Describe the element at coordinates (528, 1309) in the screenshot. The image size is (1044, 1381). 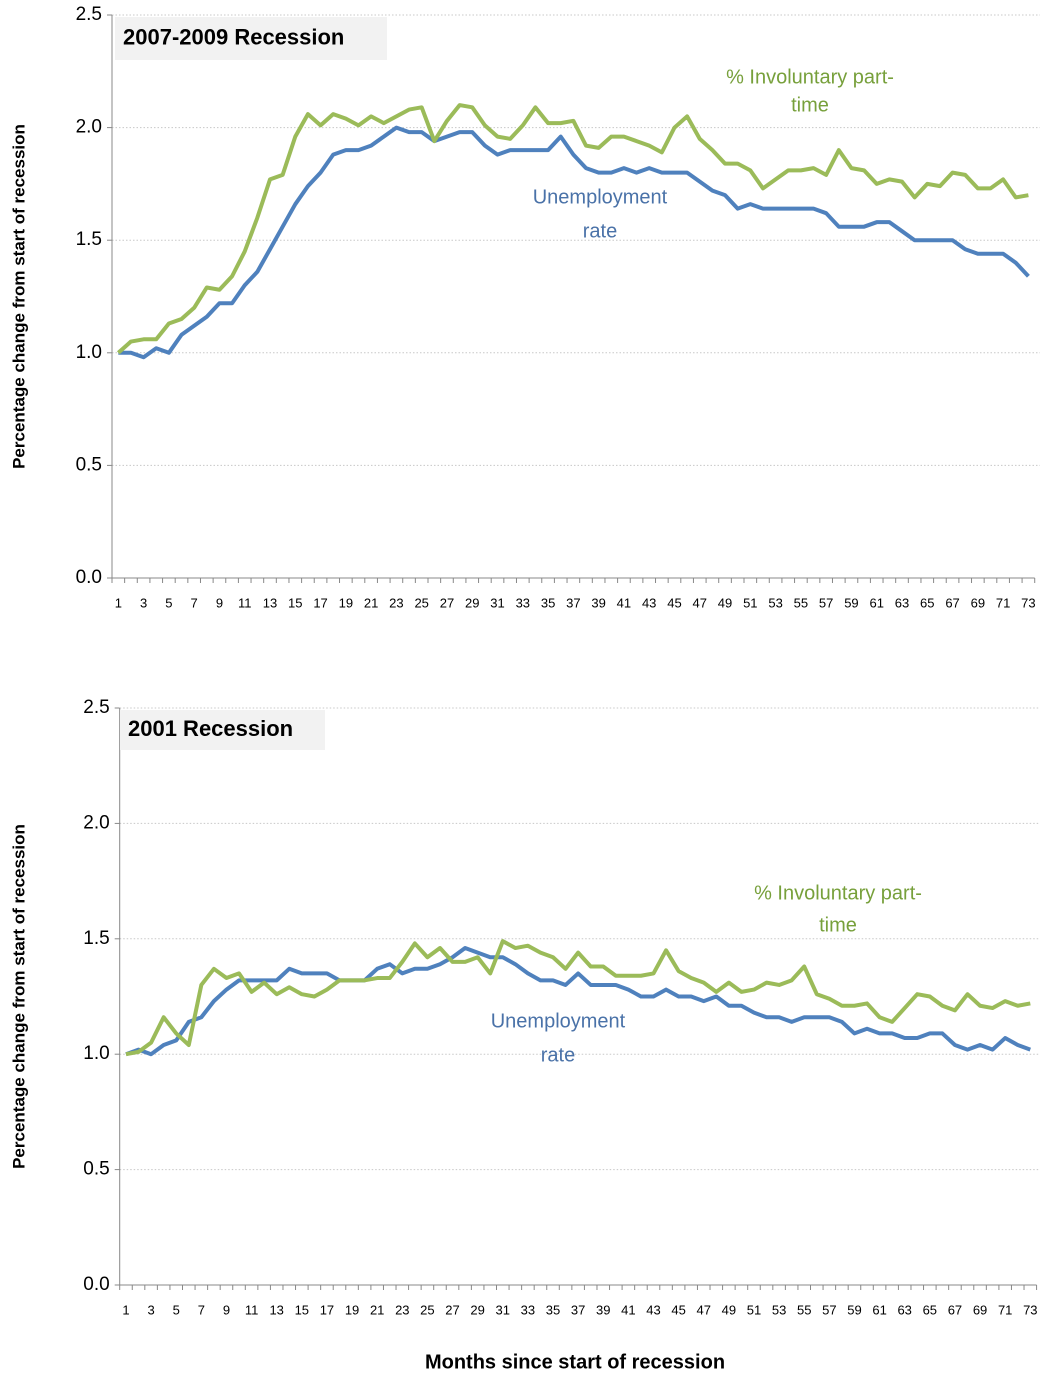
I see `x-tick-label: 33` at that location.